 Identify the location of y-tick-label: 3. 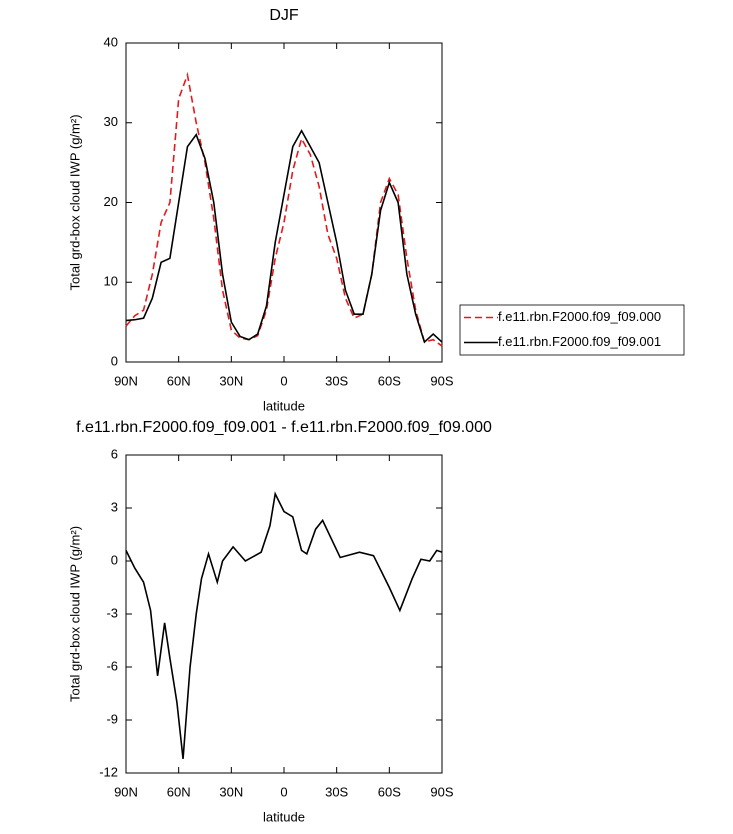
(114, 506).